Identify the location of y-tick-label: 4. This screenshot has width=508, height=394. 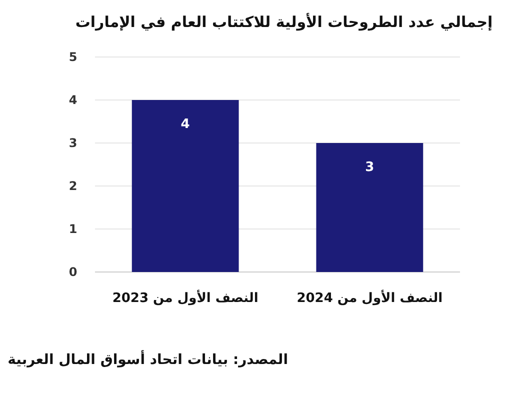
(73, 100).